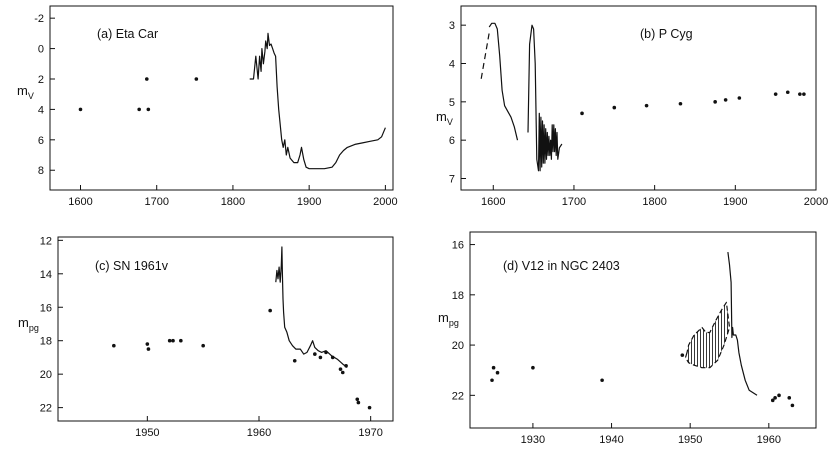  I want to click on y-tick-label: -2, so click(39, 19).